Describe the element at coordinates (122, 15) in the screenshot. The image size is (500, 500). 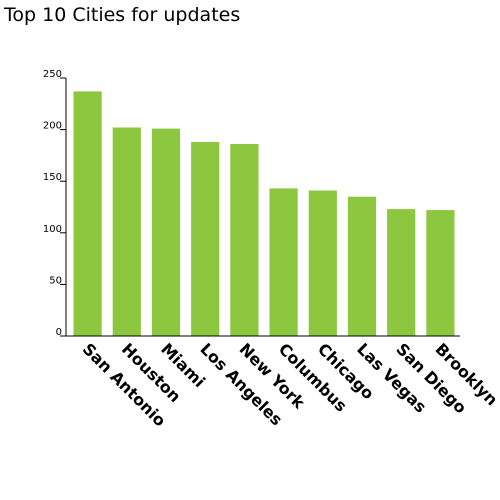
I see `chart-title: Top 10 Cities for updates` at that location.